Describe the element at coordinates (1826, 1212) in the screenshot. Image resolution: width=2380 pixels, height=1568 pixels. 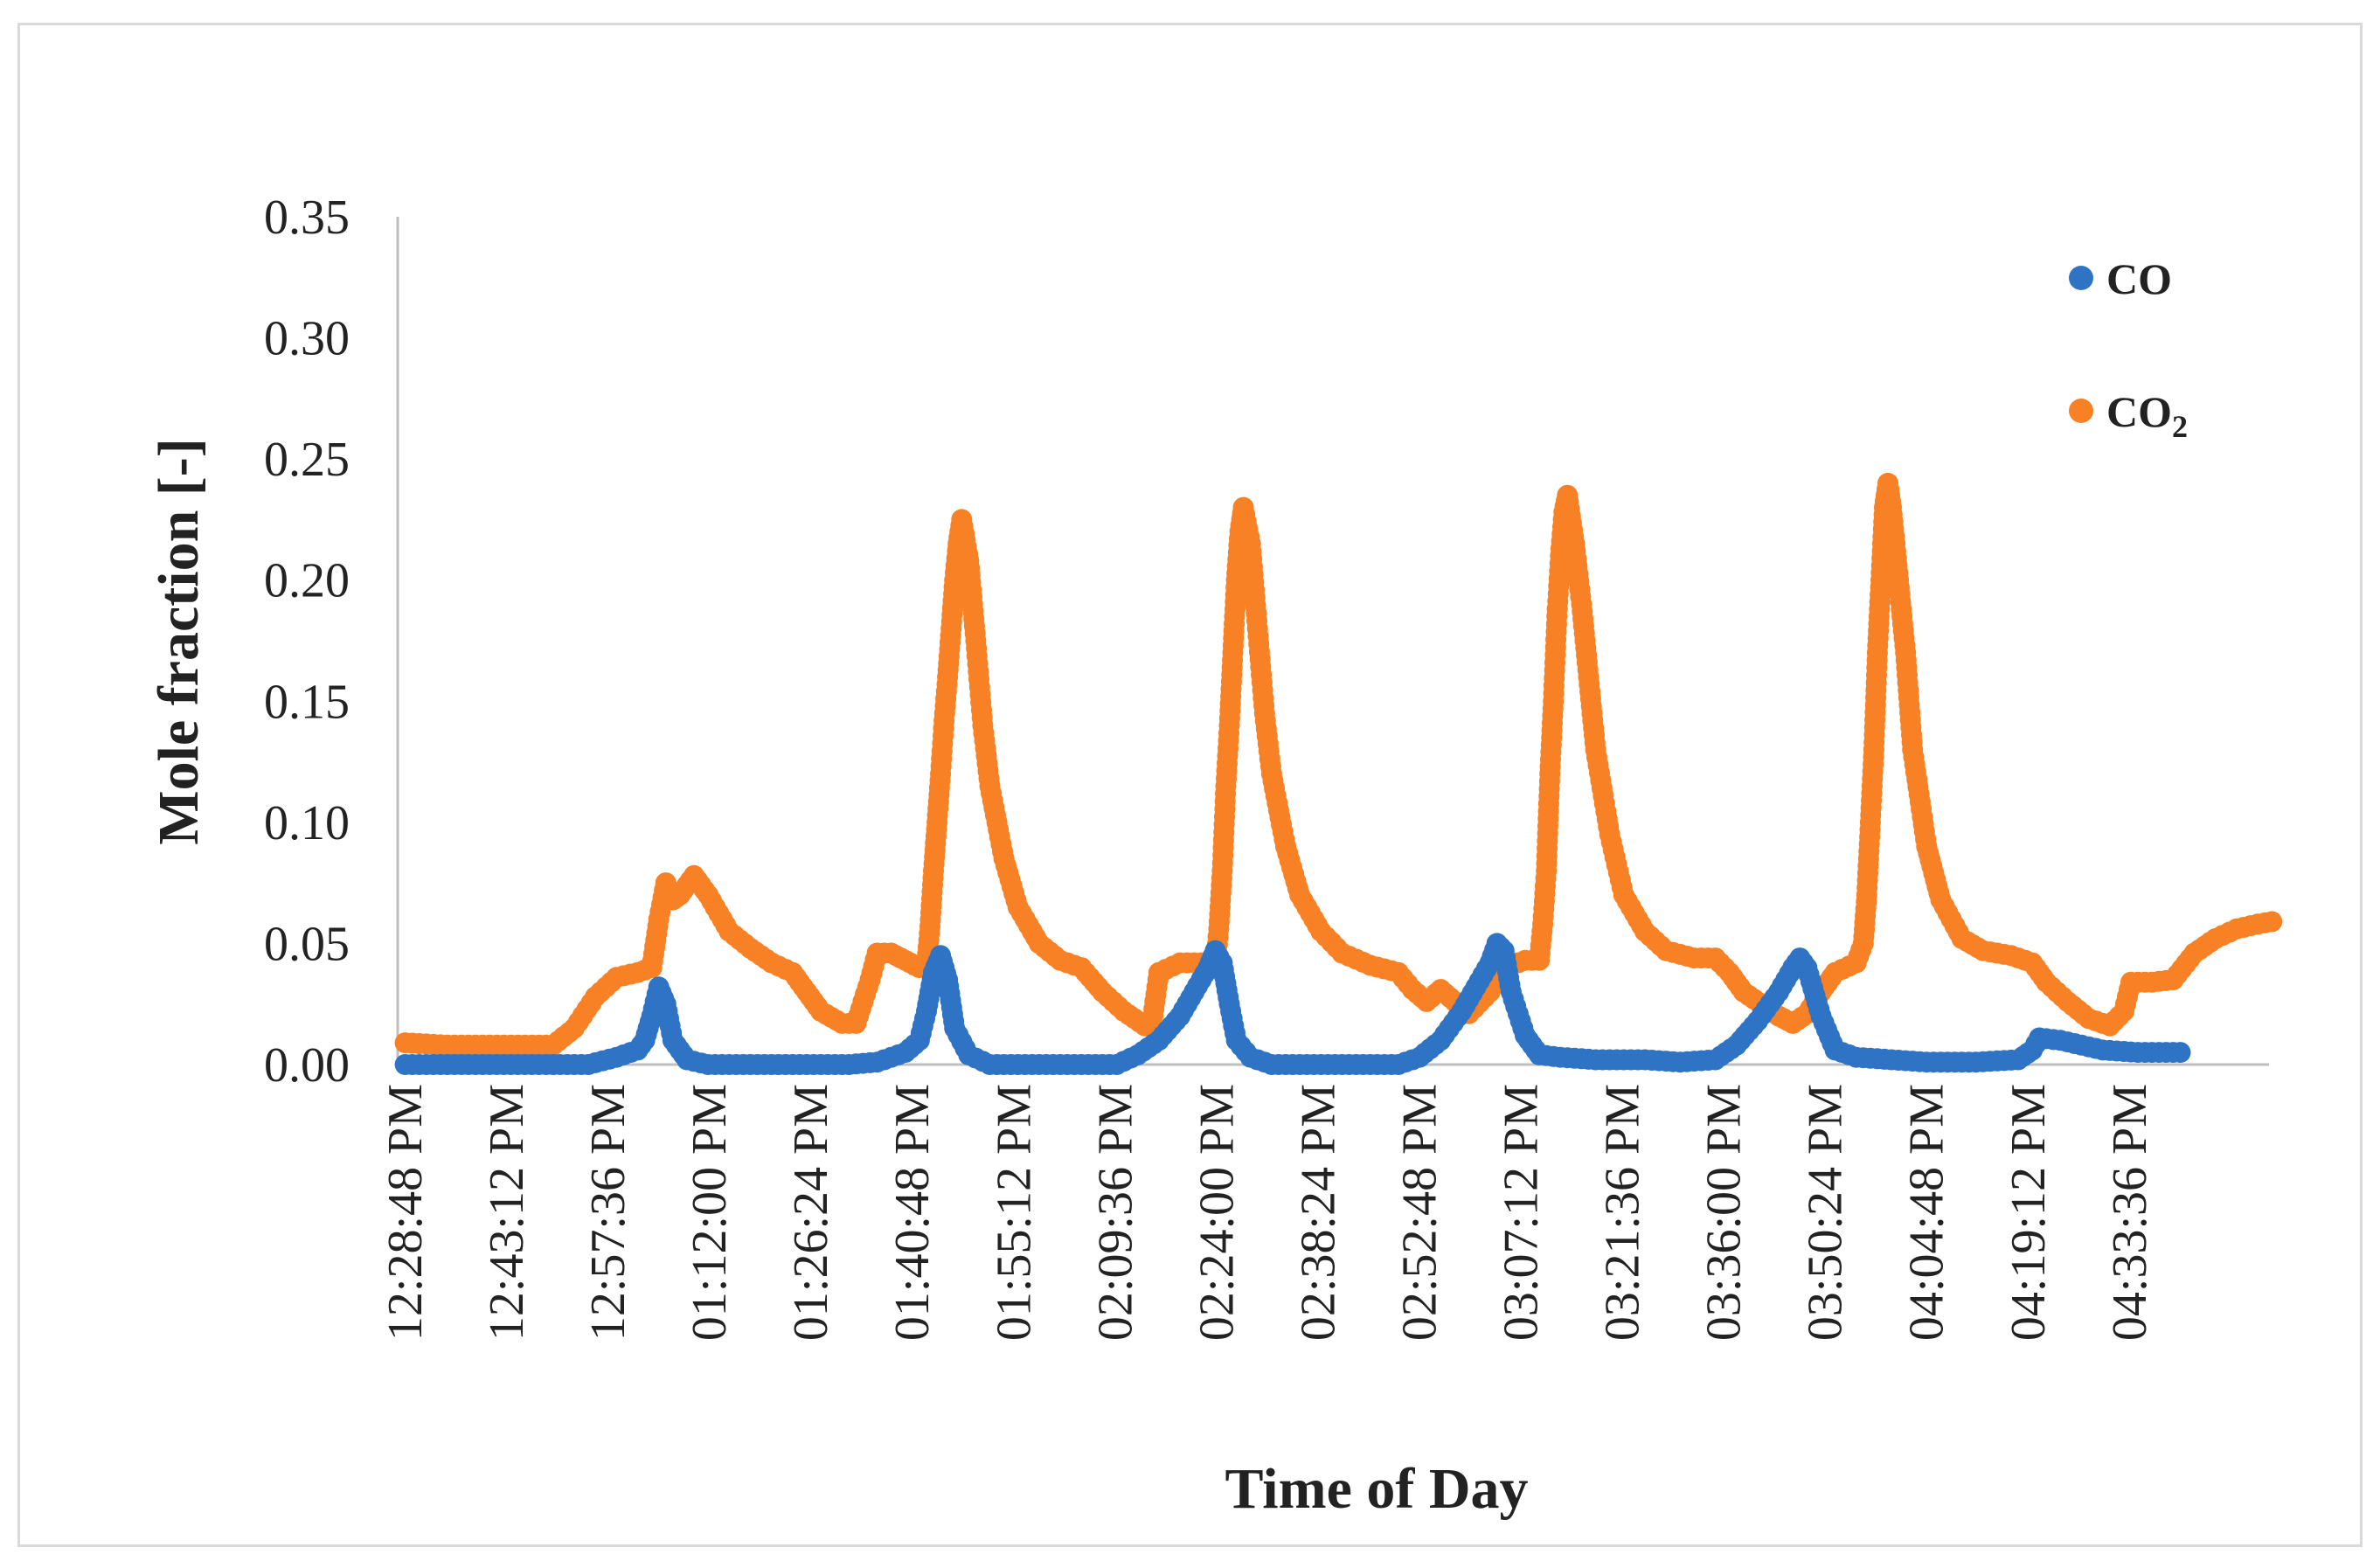
I see `x-tick-label: 03:50:24 PM` at that location.